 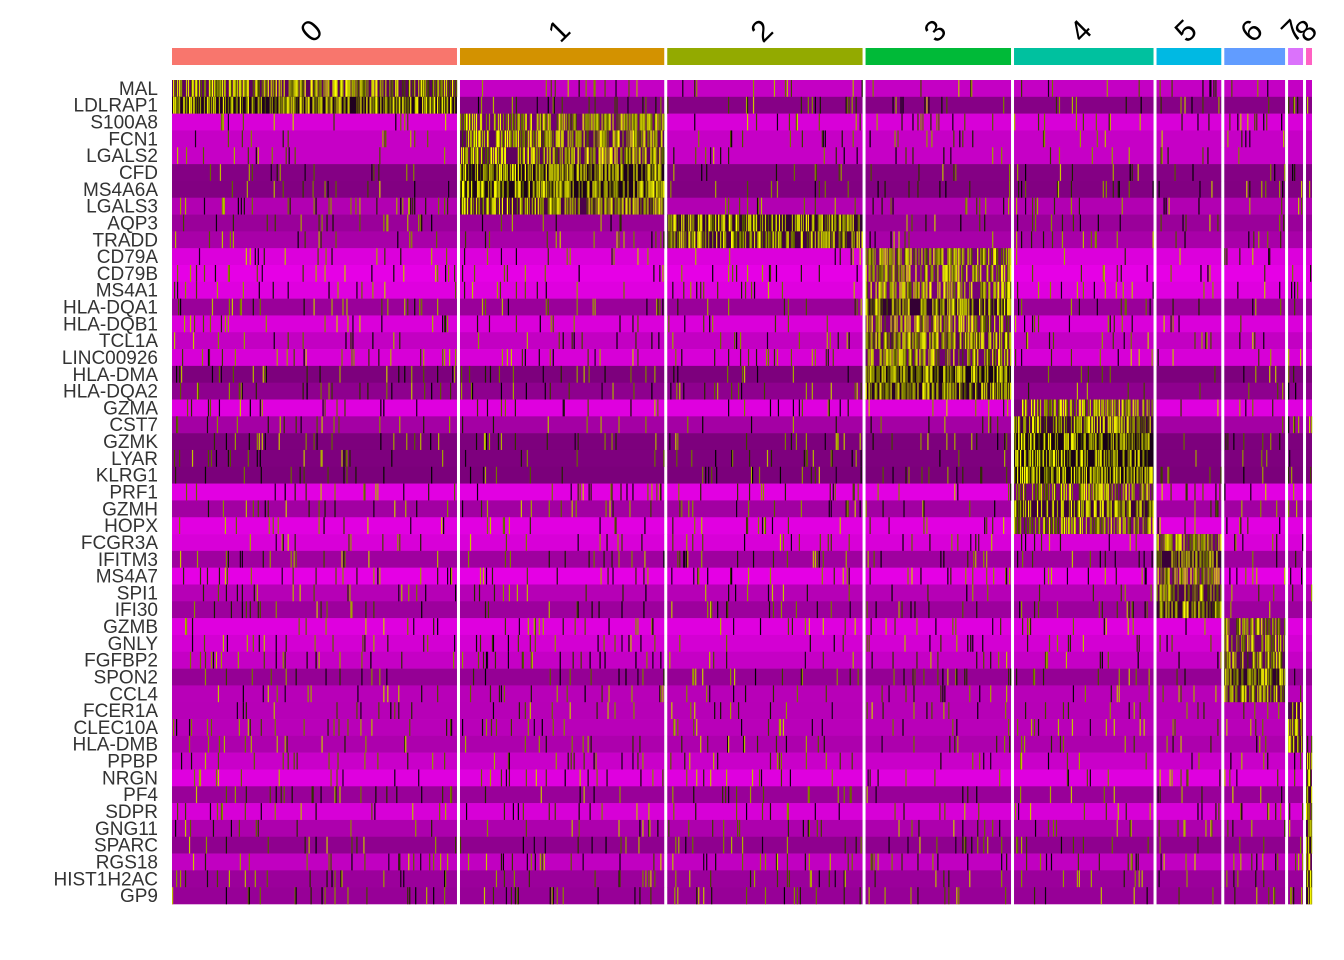 What do you see at coordinates (742, 223) in the screenshot?
I see `heatmap-row-AQP3` at bounding box center [742, 223].